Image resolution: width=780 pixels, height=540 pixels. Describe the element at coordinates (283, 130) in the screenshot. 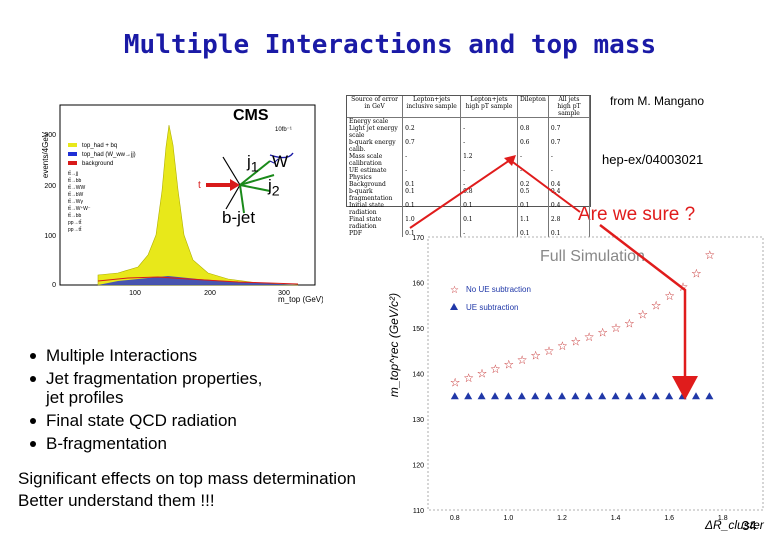

I see `cms-lumi: 10fb⁻¹` at that location.